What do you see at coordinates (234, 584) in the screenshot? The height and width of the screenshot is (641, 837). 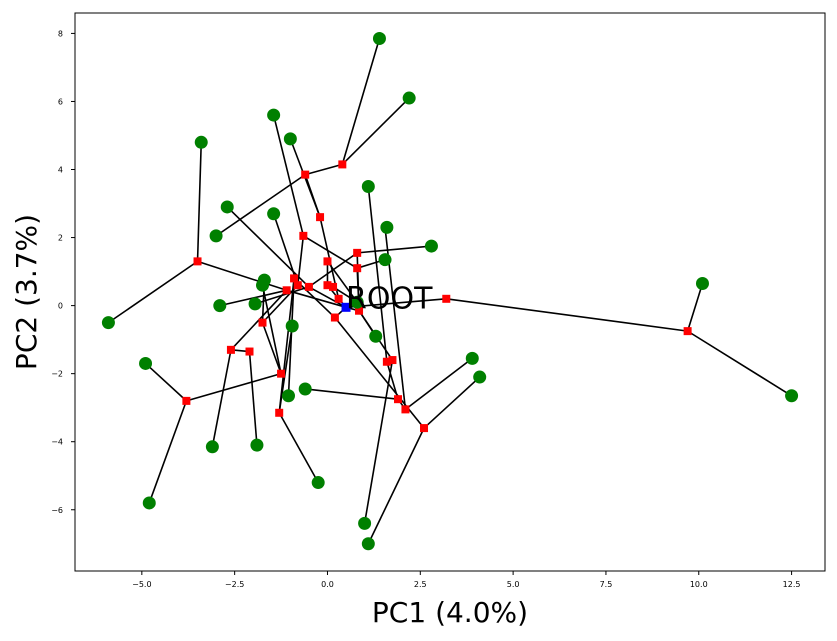 I see `x-tick-label: −2.5` at bounding box center [234, 584].